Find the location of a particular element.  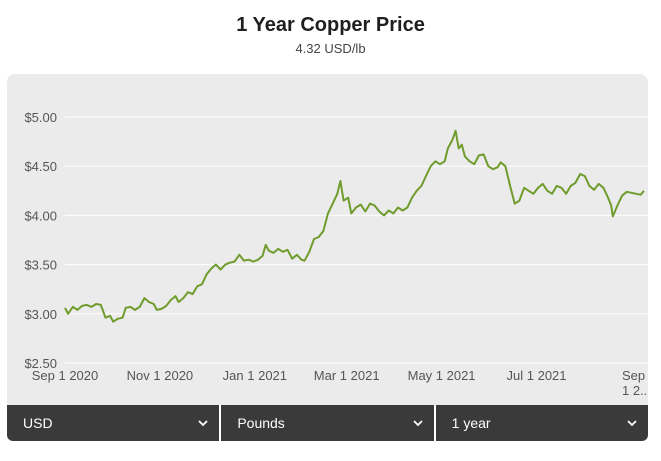

y-tick-label: $3.00 is located at coordinates (40, 314).